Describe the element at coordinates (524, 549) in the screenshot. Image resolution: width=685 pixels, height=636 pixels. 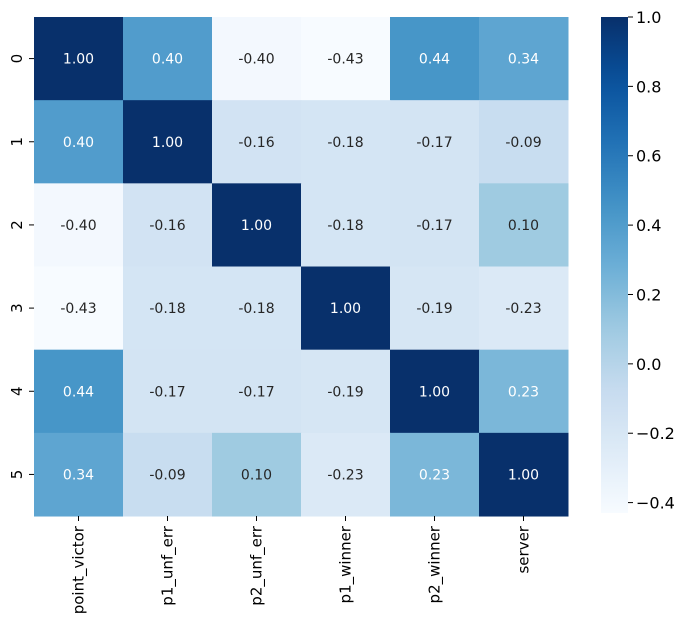
I see `x-tick-label: server` at that location.